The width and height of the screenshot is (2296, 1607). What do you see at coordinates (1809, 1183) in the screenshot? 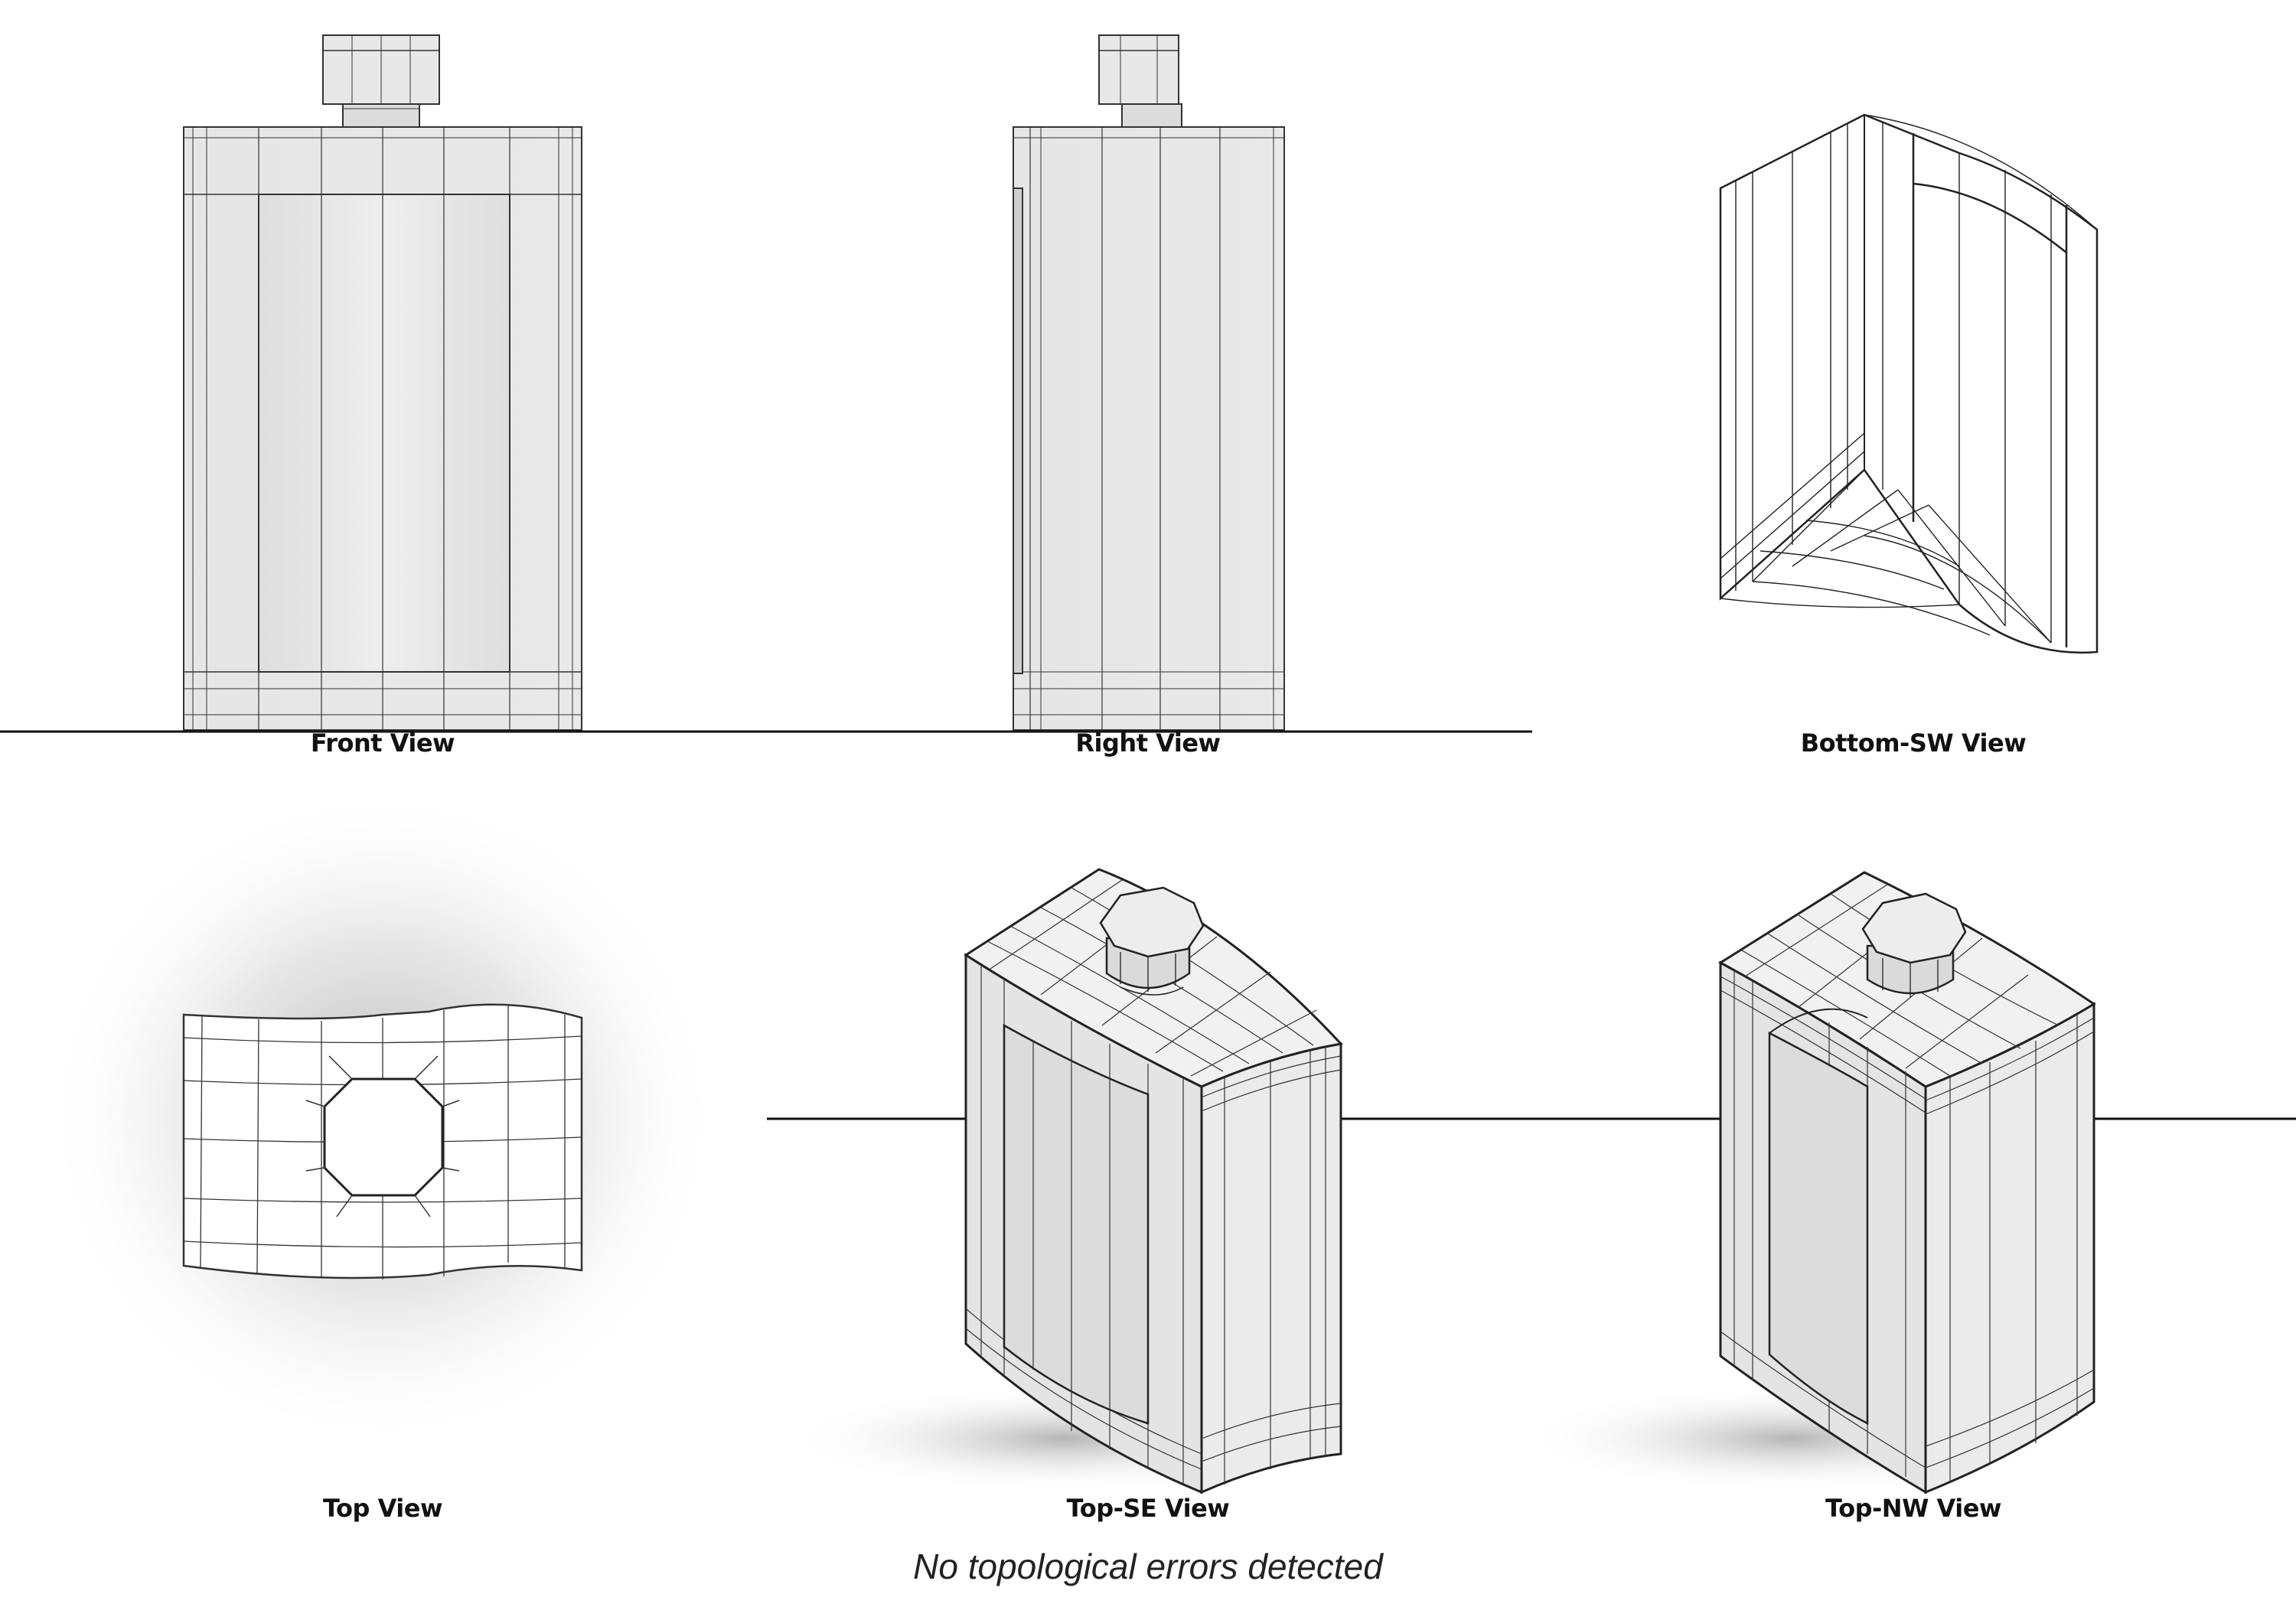
I see `top-nw-view-model` at bounding box center [1809, 1183].